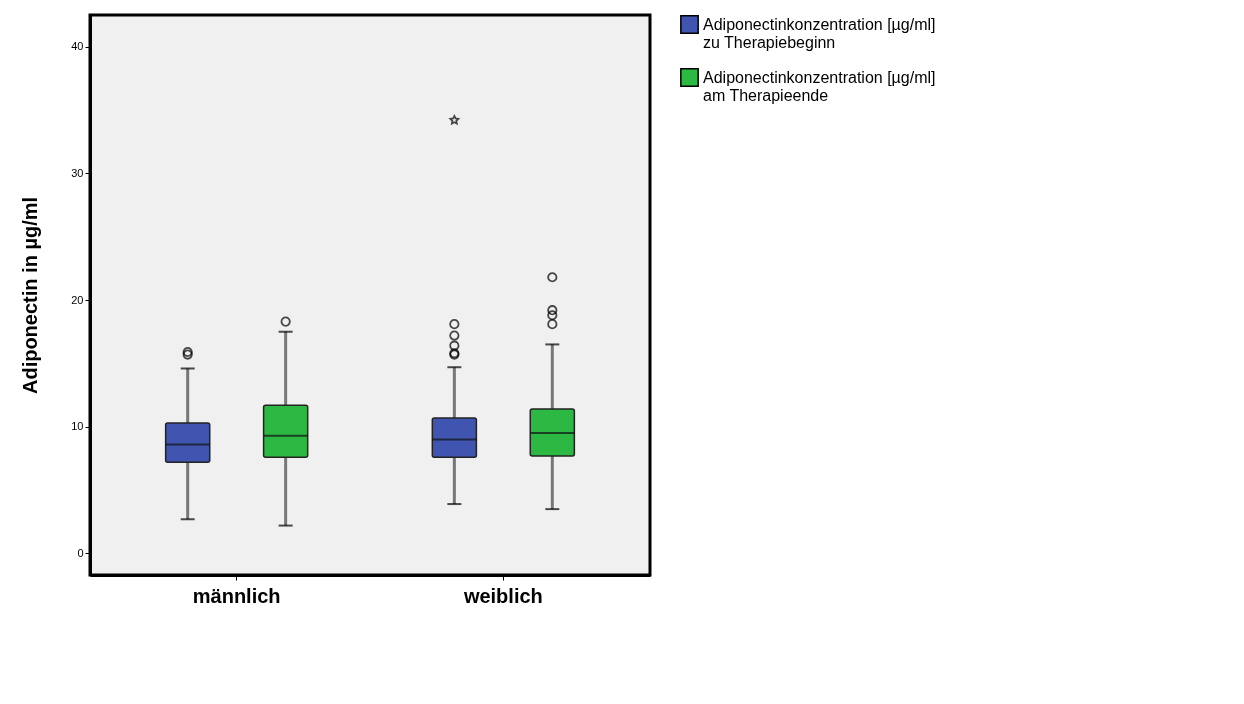  What do you see at coordinates (77, 172) in the screenshot?
I see `y-tick-label: 30` at bounding box center [77, 172].